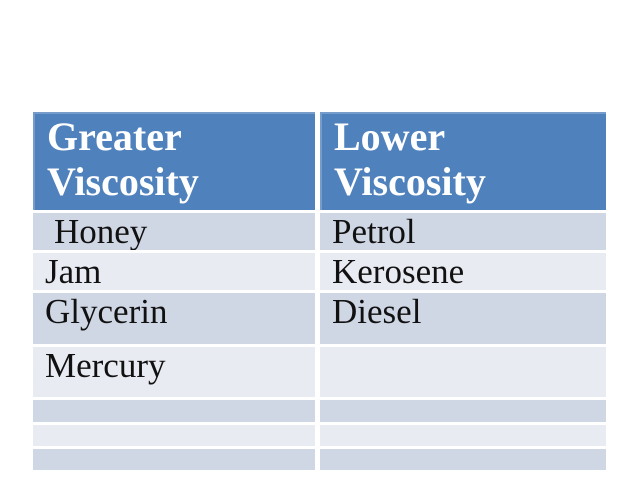 This screenshot has height=478, width=638. I want to click on header-cell-lower-viscosity: Lower Viscosity, so click(463, 161).